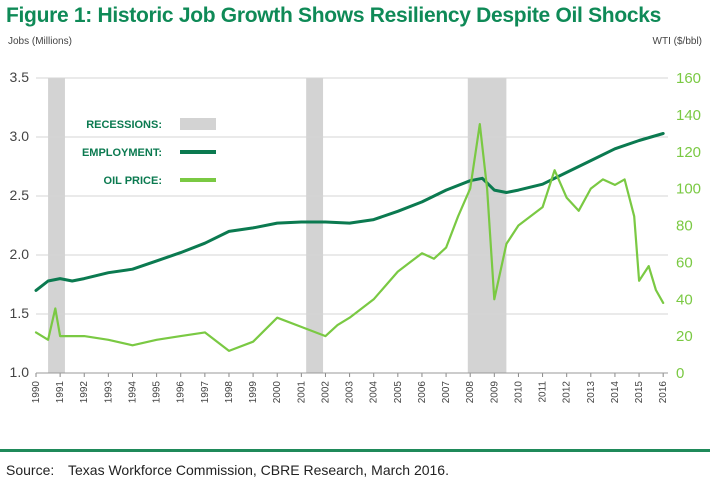 Image resolution: width=710 pixels, height=483 pixels. I want to click on y-right-tick-label: 40, so click(684, 299).